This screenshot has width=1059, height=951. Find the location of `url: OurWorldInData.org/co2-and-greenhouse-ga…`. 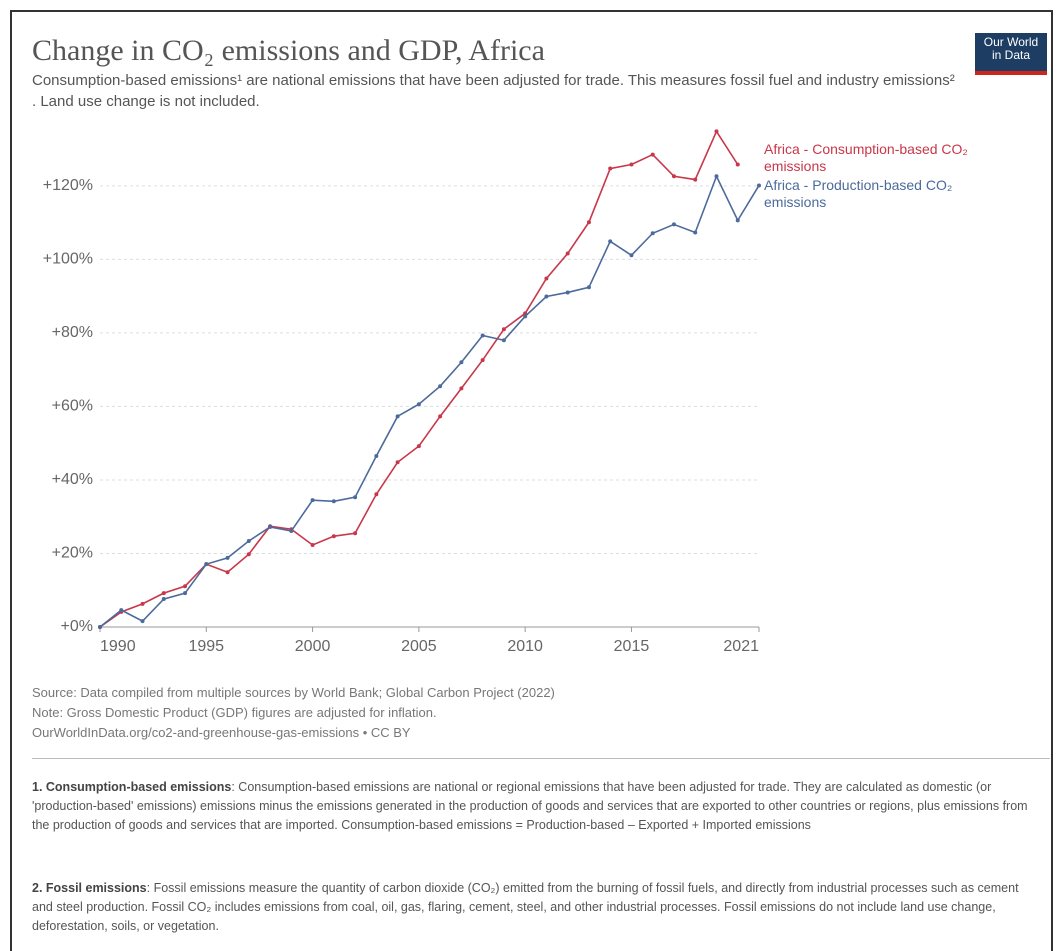

url: OurWorldInData.org/co2-and-greenhouse-ga… is located at coordinates (221, 732).